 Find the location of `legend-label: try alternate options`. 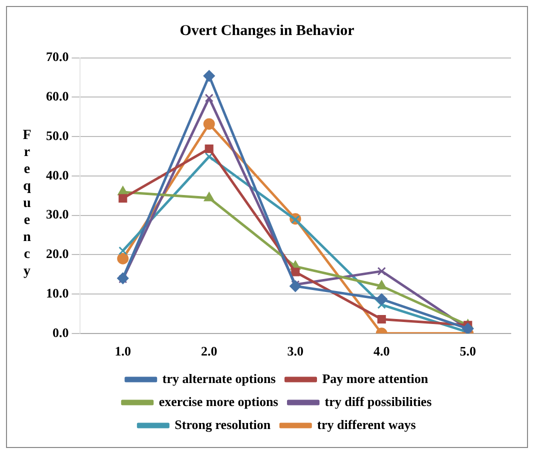

legend-label: try alternate options is located at coordinates (219, 378).